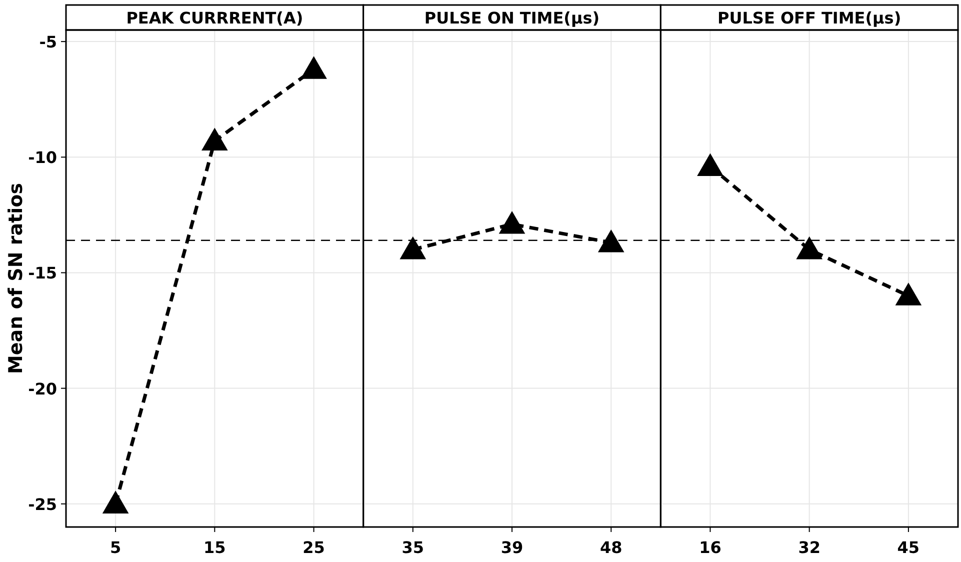 This screenshot has height=562, width=961. I want to click on x-tick-label: 45, so click(908, 547).